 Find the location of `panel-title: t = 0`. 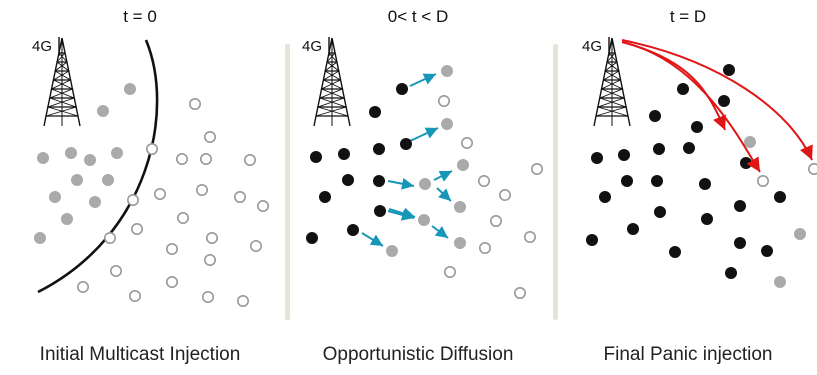

panel-title: t = 0 is located at coordinates (140, 16).